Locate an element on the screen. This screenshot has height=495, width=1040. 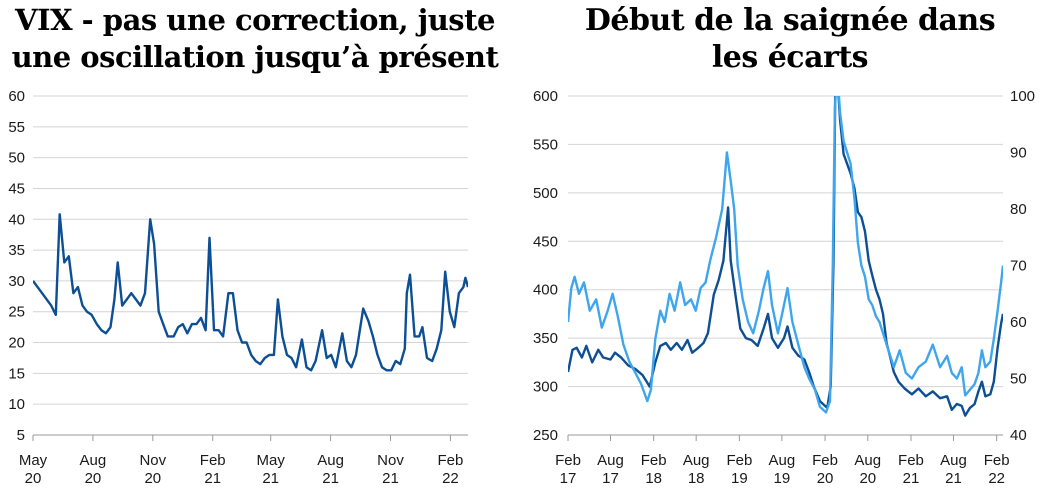
vix-y-tick-label: 55 is located at coordinates (16, 127).